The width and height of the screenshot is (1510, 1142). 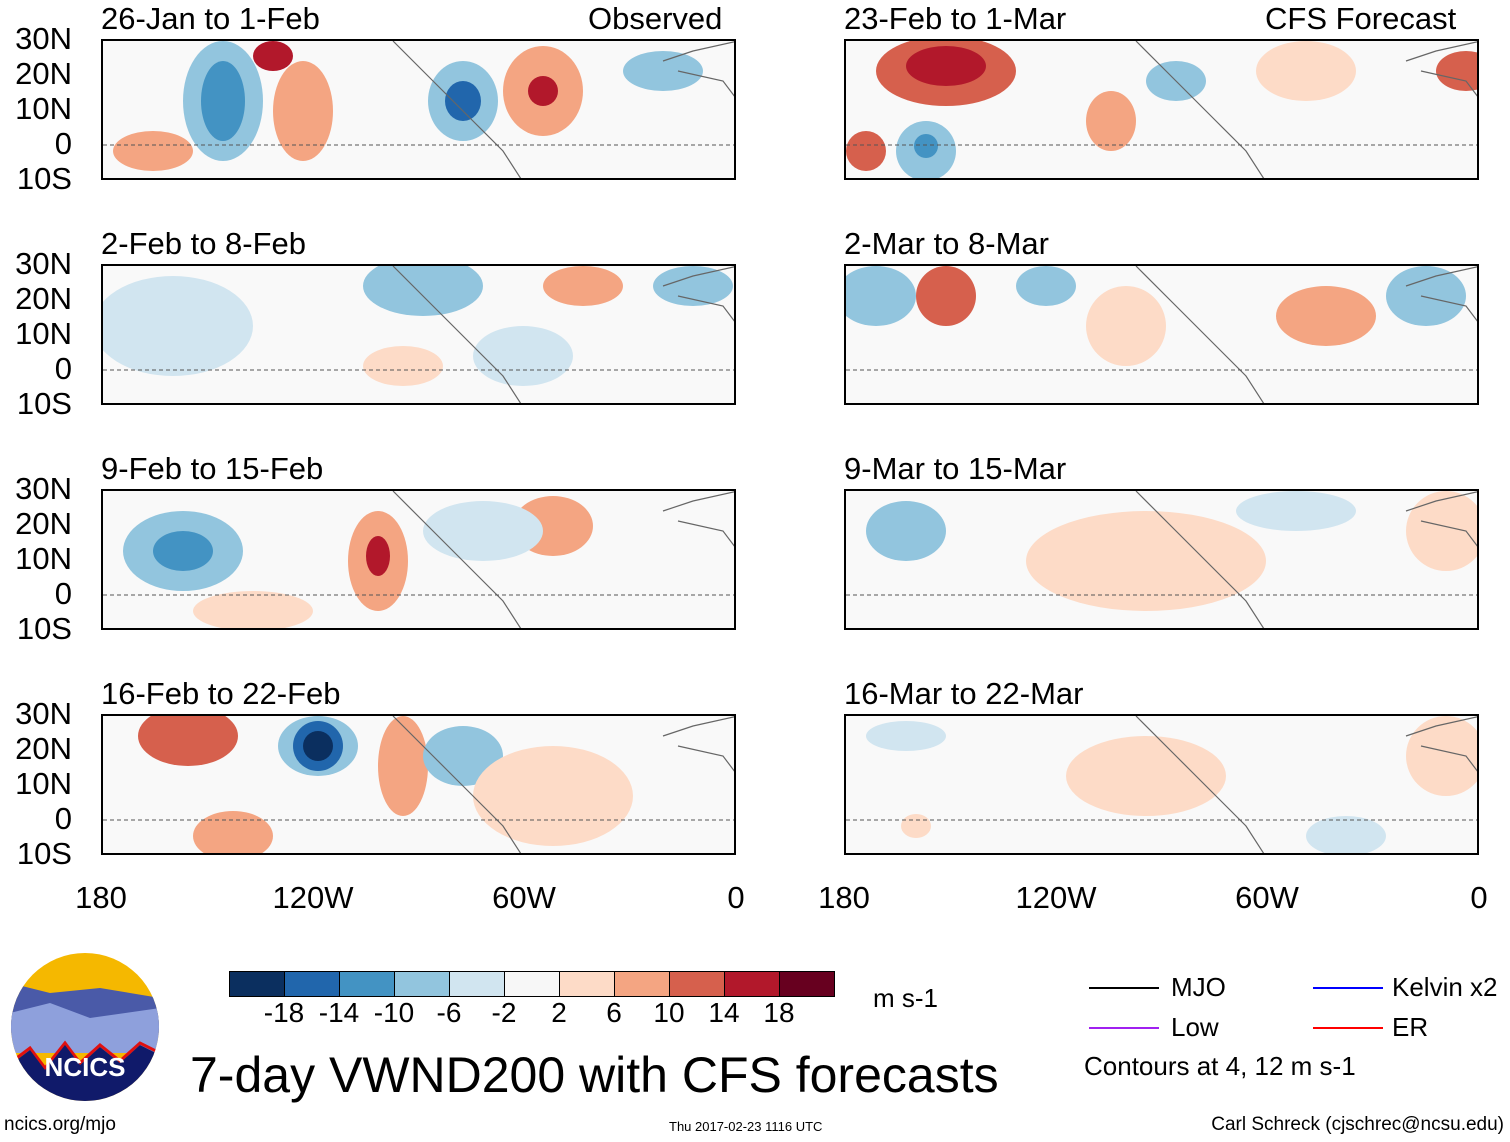 I want to click on observed-header: Observed, so click(x=655, y=18).